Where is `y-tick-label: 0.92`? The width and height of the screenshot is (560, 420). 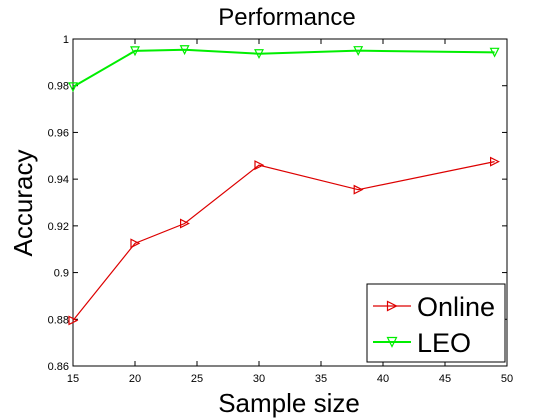
y-tick-label: 0.92 is located at coordinates (58, 227).